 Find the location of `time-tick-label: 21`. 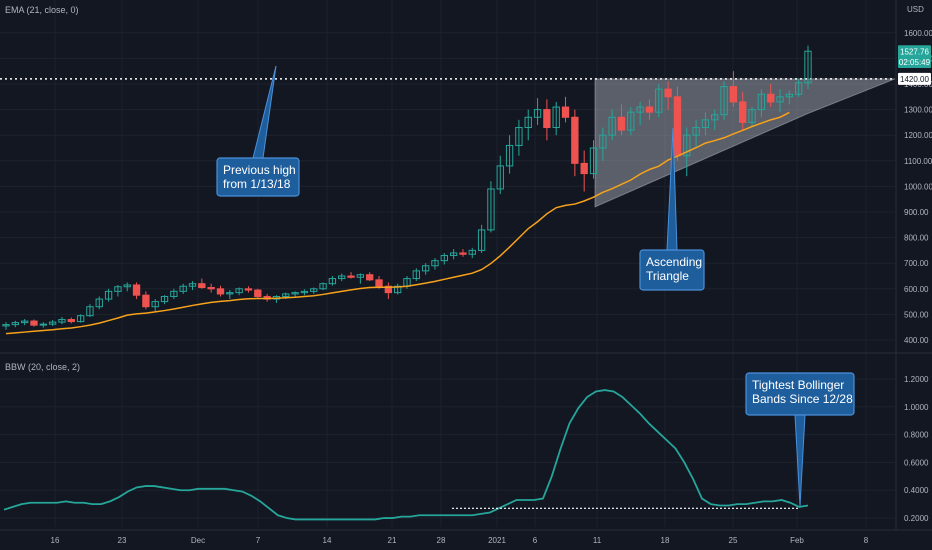

time-tick-label: 21 is located at coordinates (392, 540).